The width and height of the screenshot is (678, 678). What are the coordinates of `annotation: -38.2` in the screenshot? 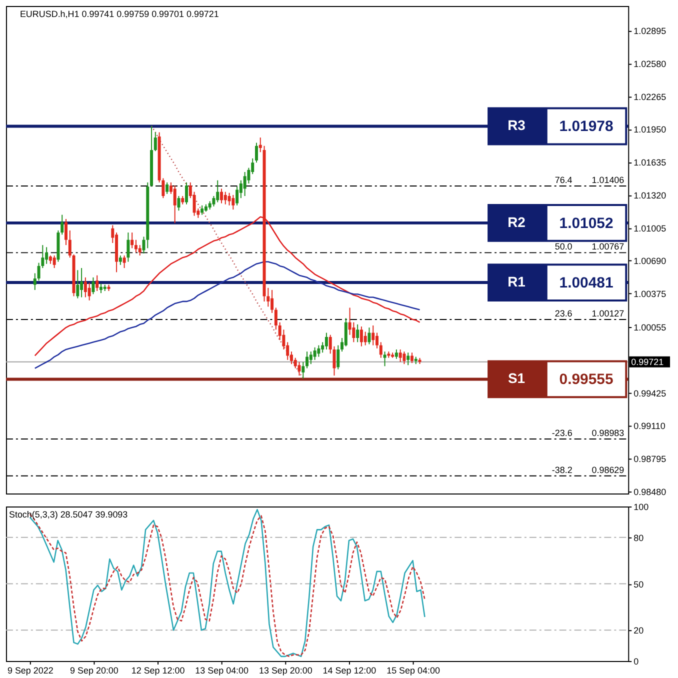 It's located at (562, 469).